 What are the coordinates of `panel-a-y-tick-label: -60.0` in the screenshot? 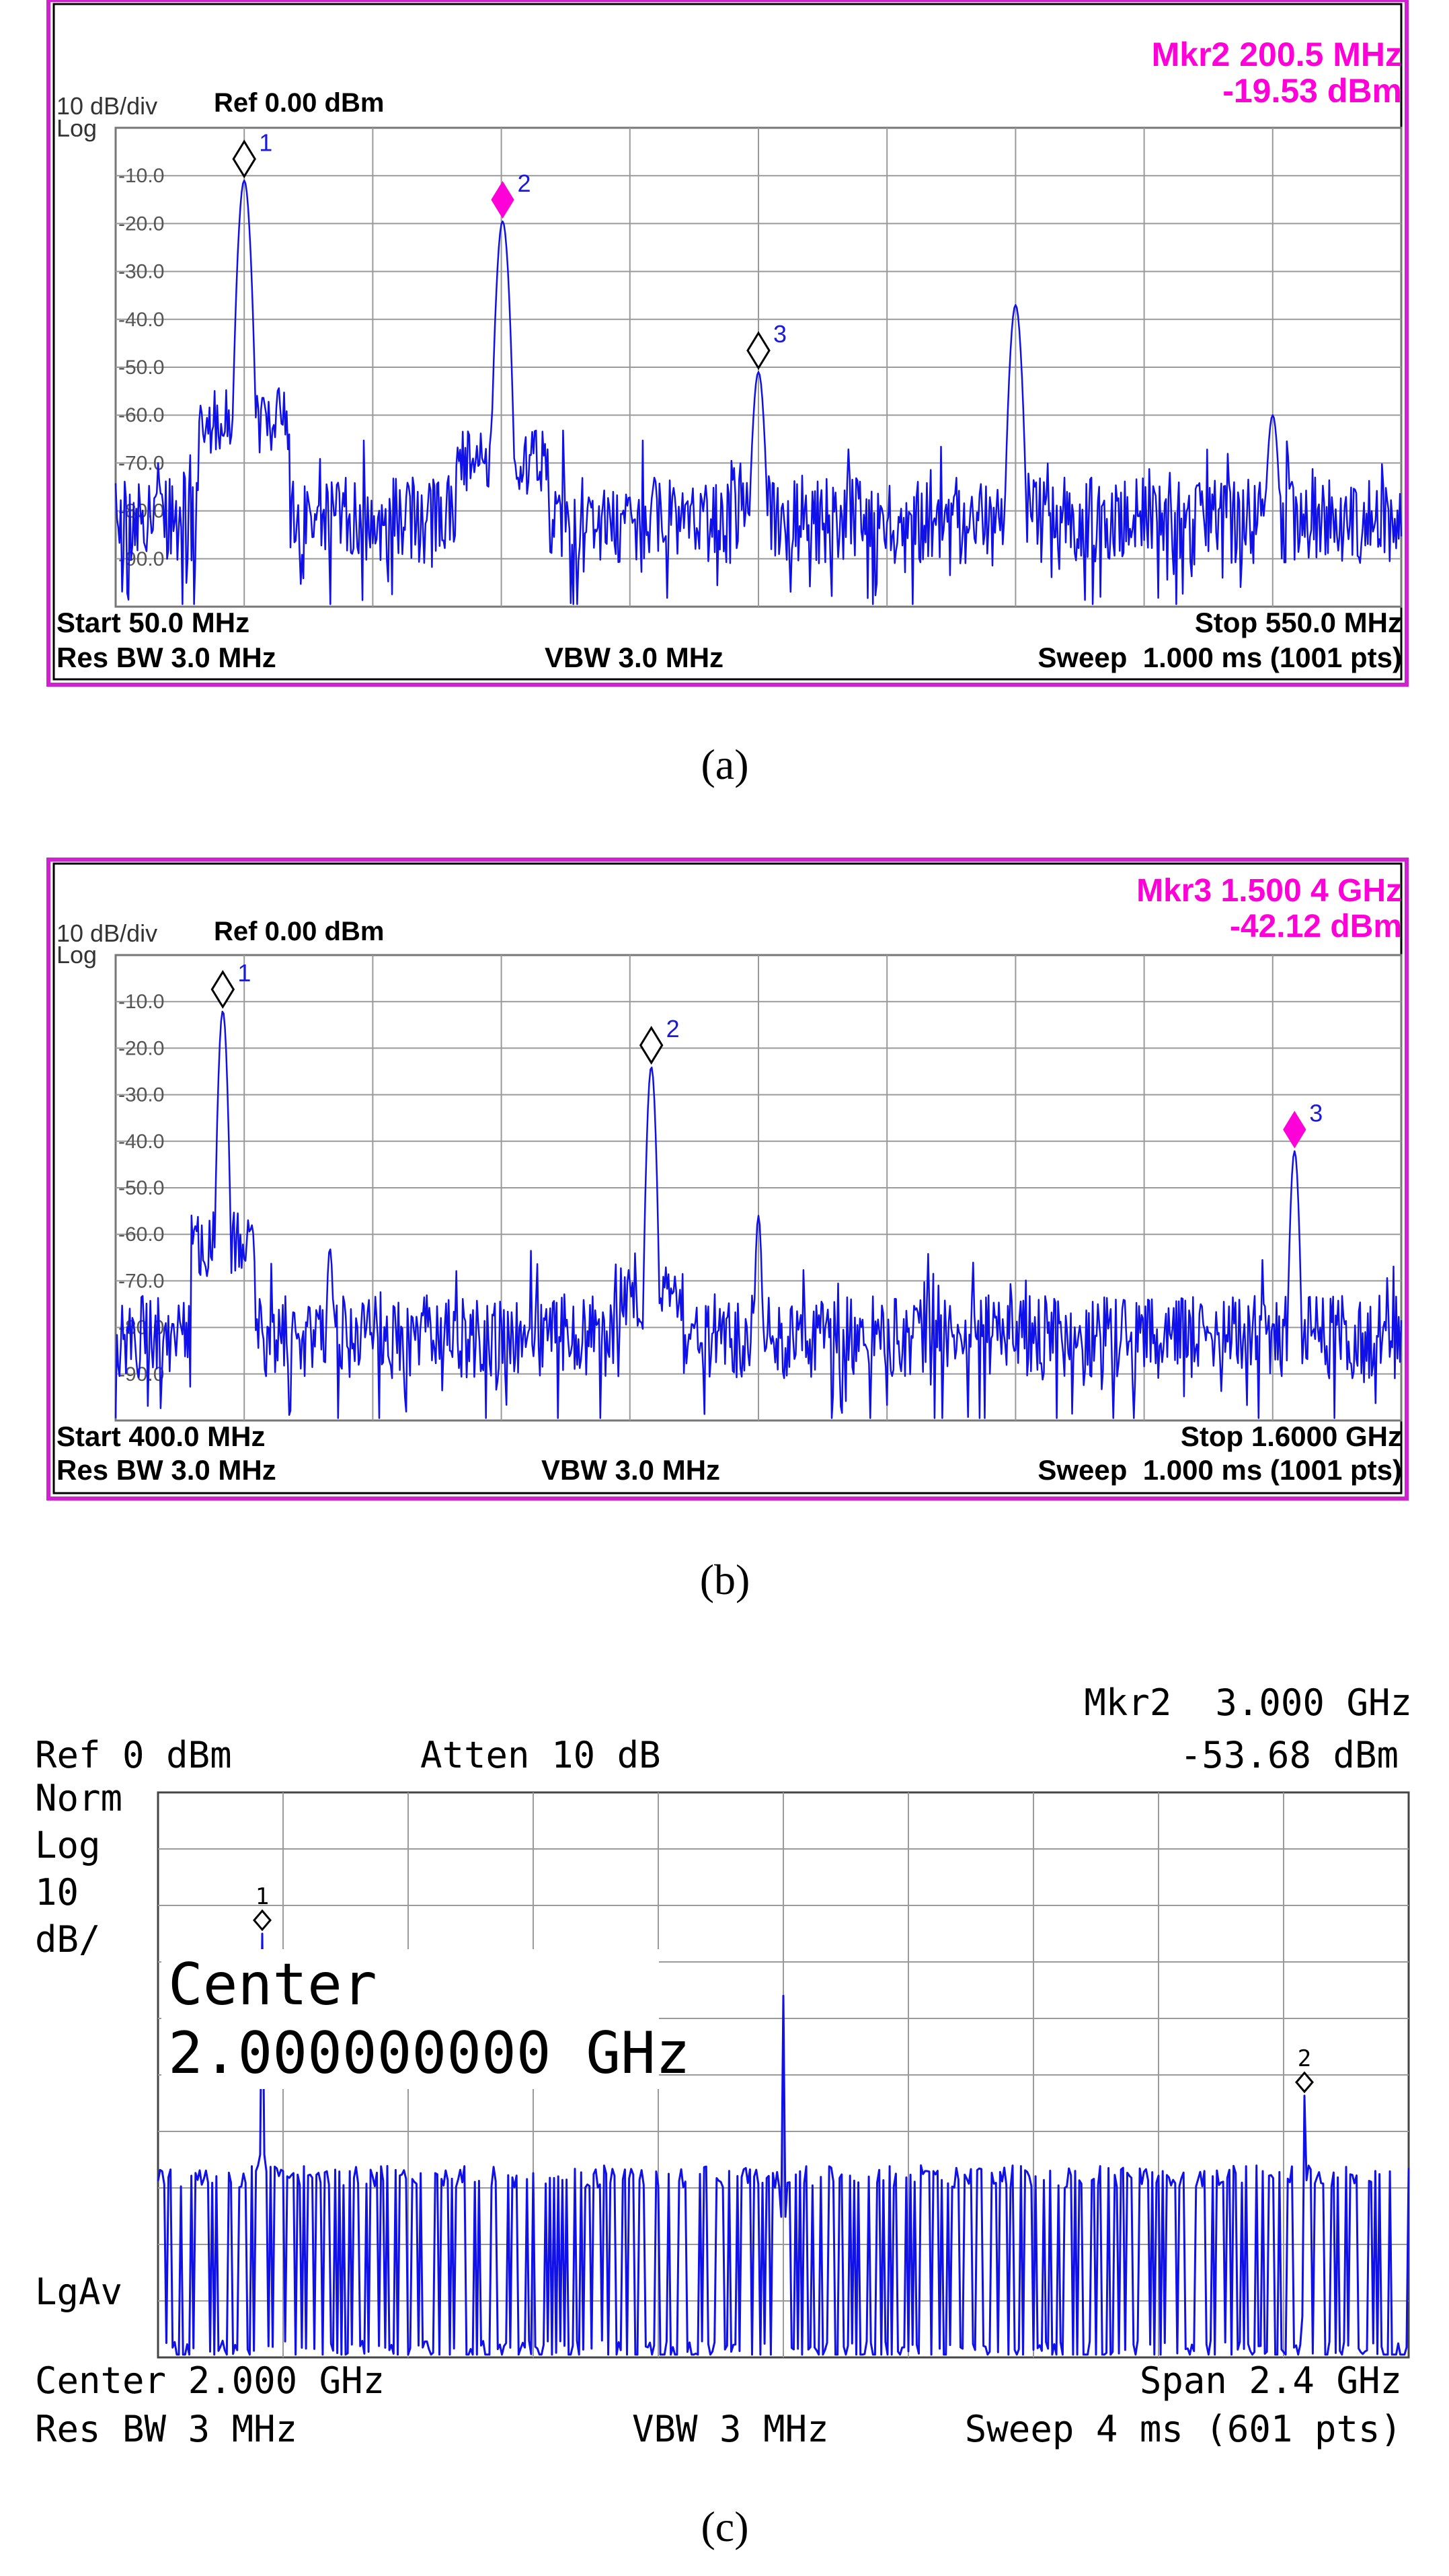 It's located at (141, 415).